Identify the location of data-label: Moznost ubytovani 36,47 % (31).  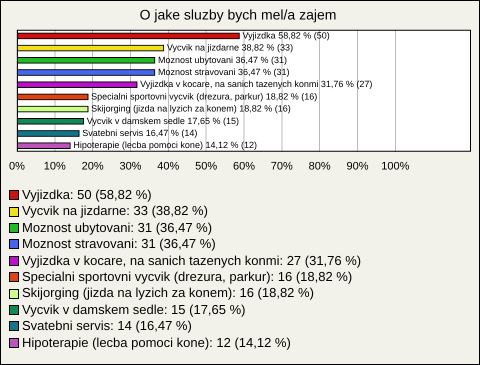
(223, 59).